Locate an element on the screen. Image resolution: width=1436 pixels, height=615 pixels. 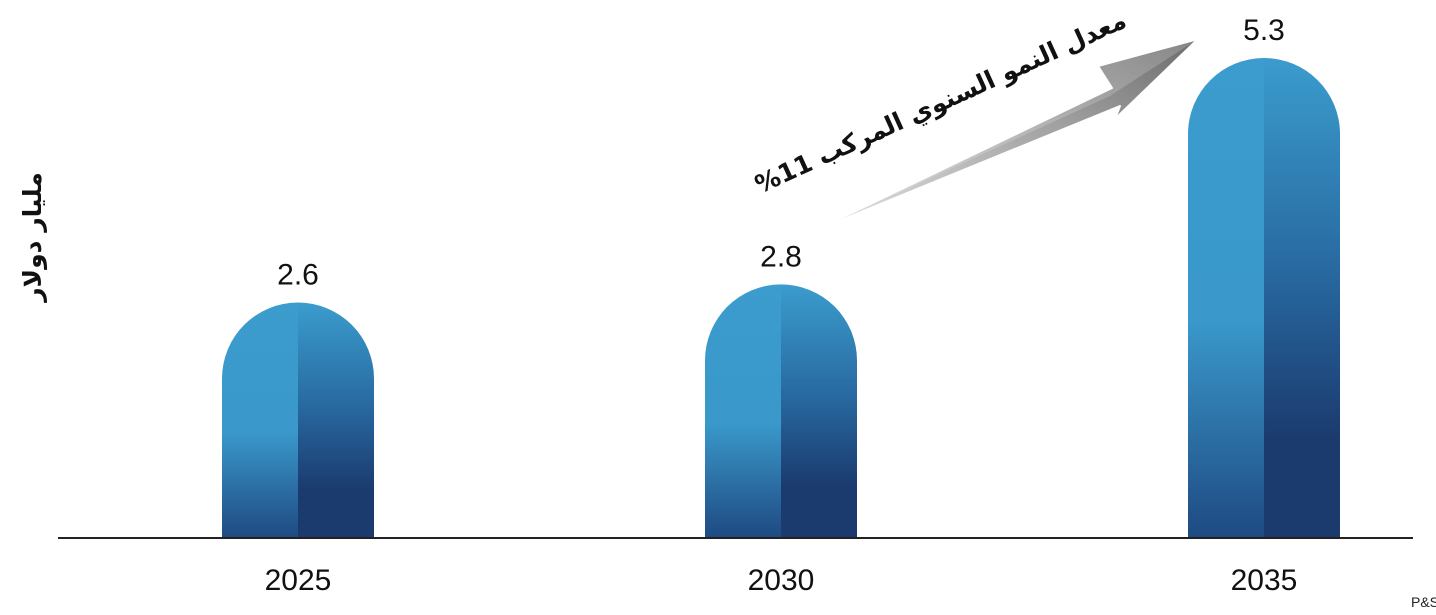
value-label-2030: 2.8 is located at coordinates (781, 256).